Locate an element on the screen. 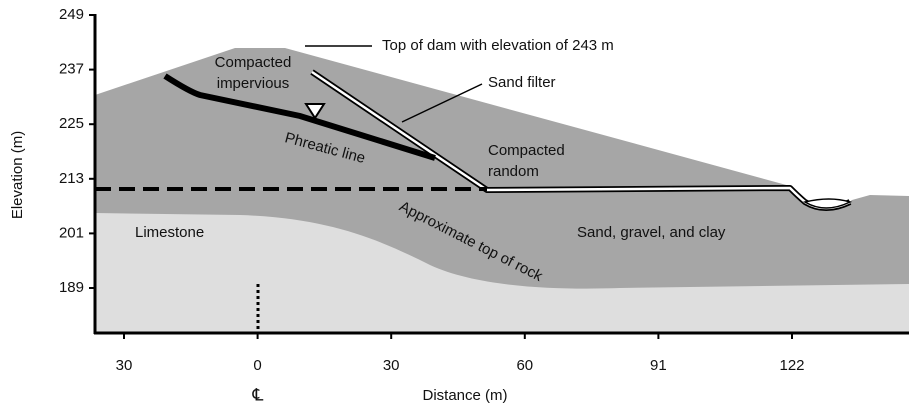  sand-filter-label: Sand filter is located at coordinates (522, 82).